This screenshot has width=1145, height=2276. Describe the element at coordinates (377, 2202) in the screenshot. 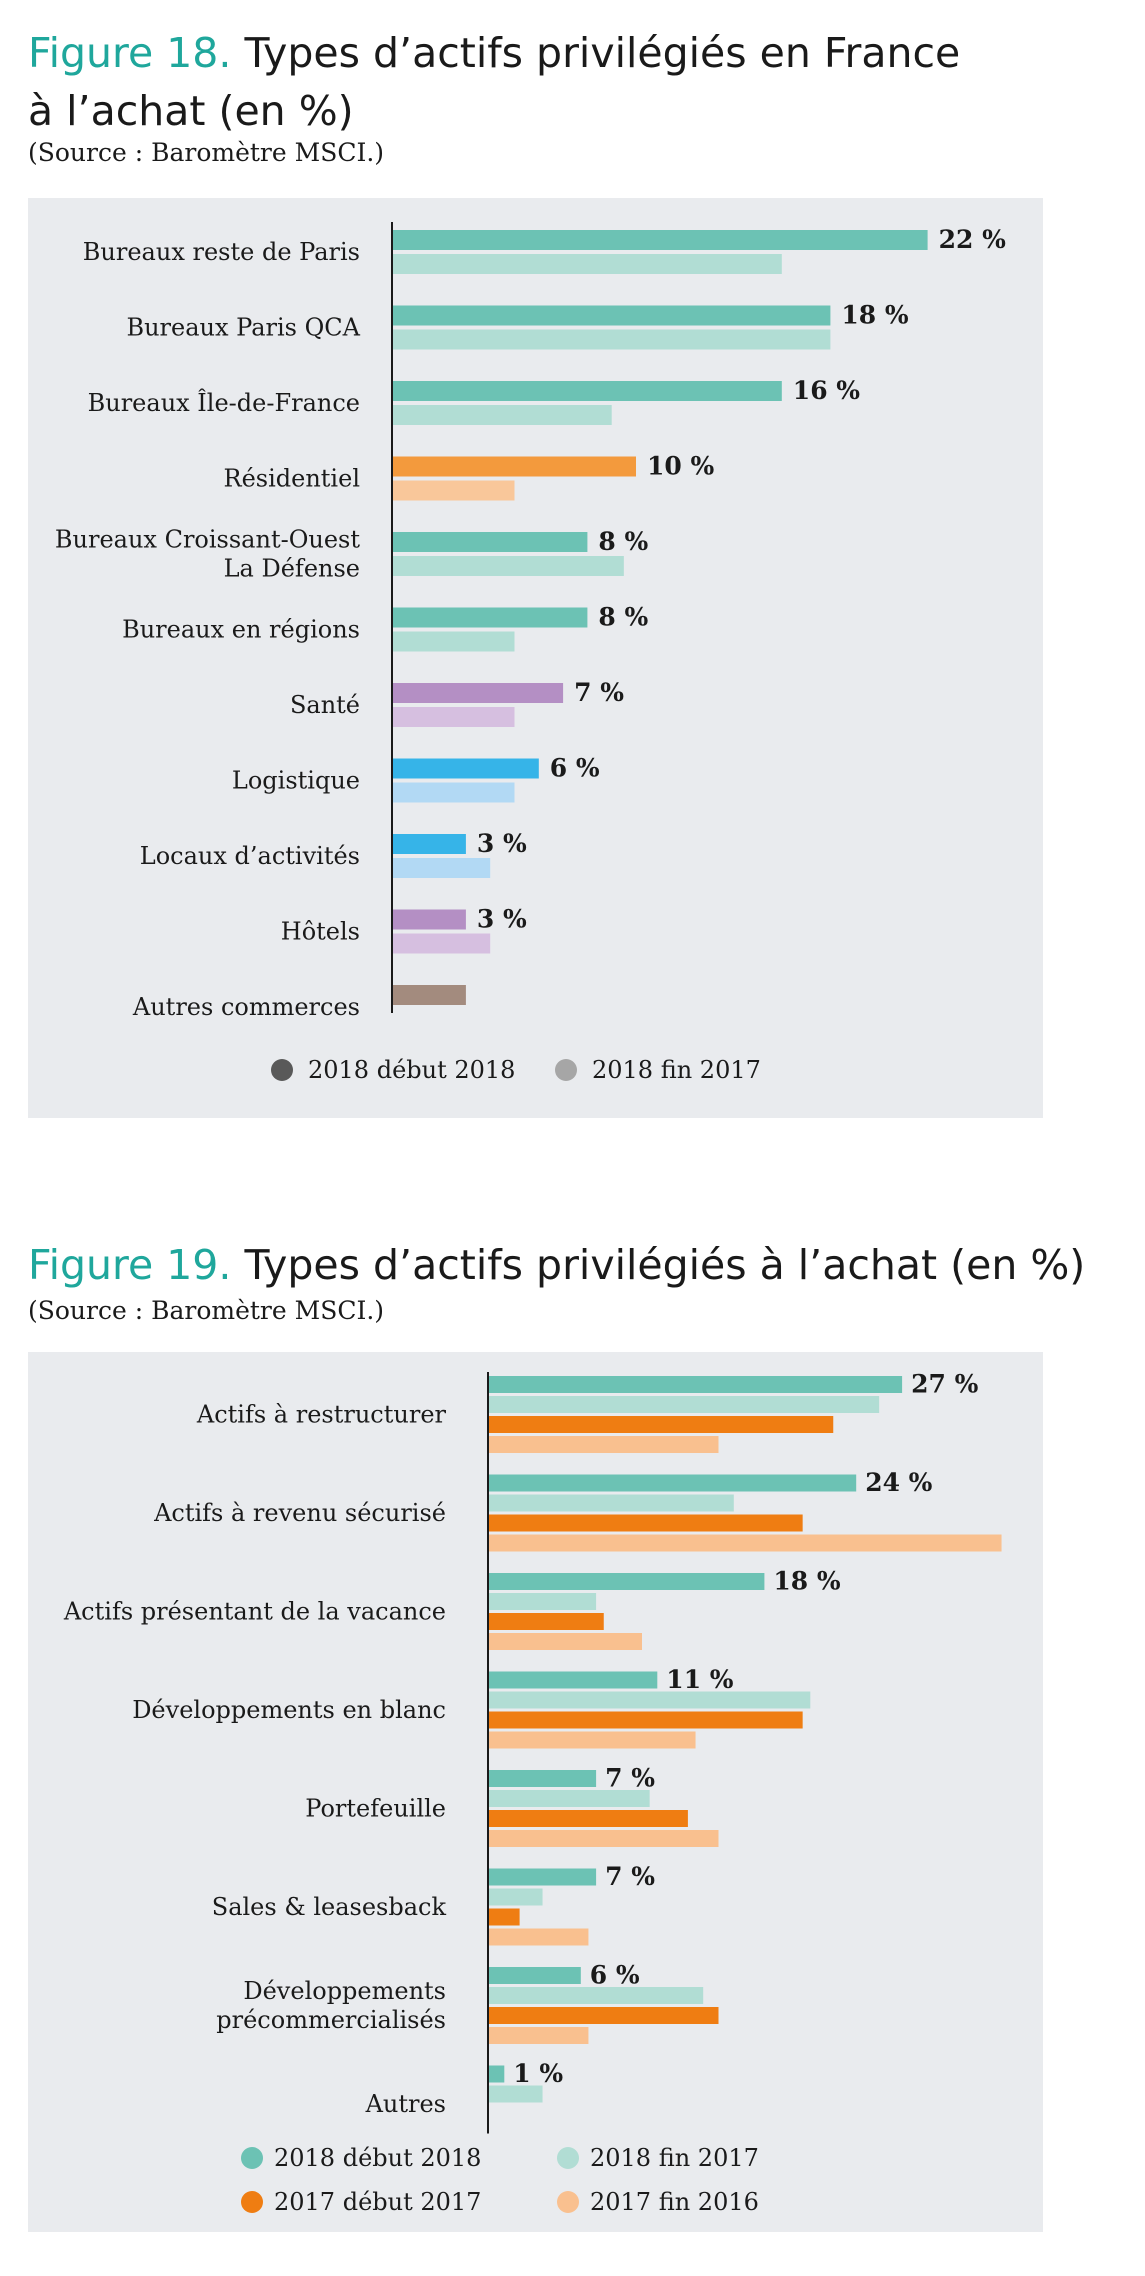

I see `legend-label: 2017 début 2017` at that location.